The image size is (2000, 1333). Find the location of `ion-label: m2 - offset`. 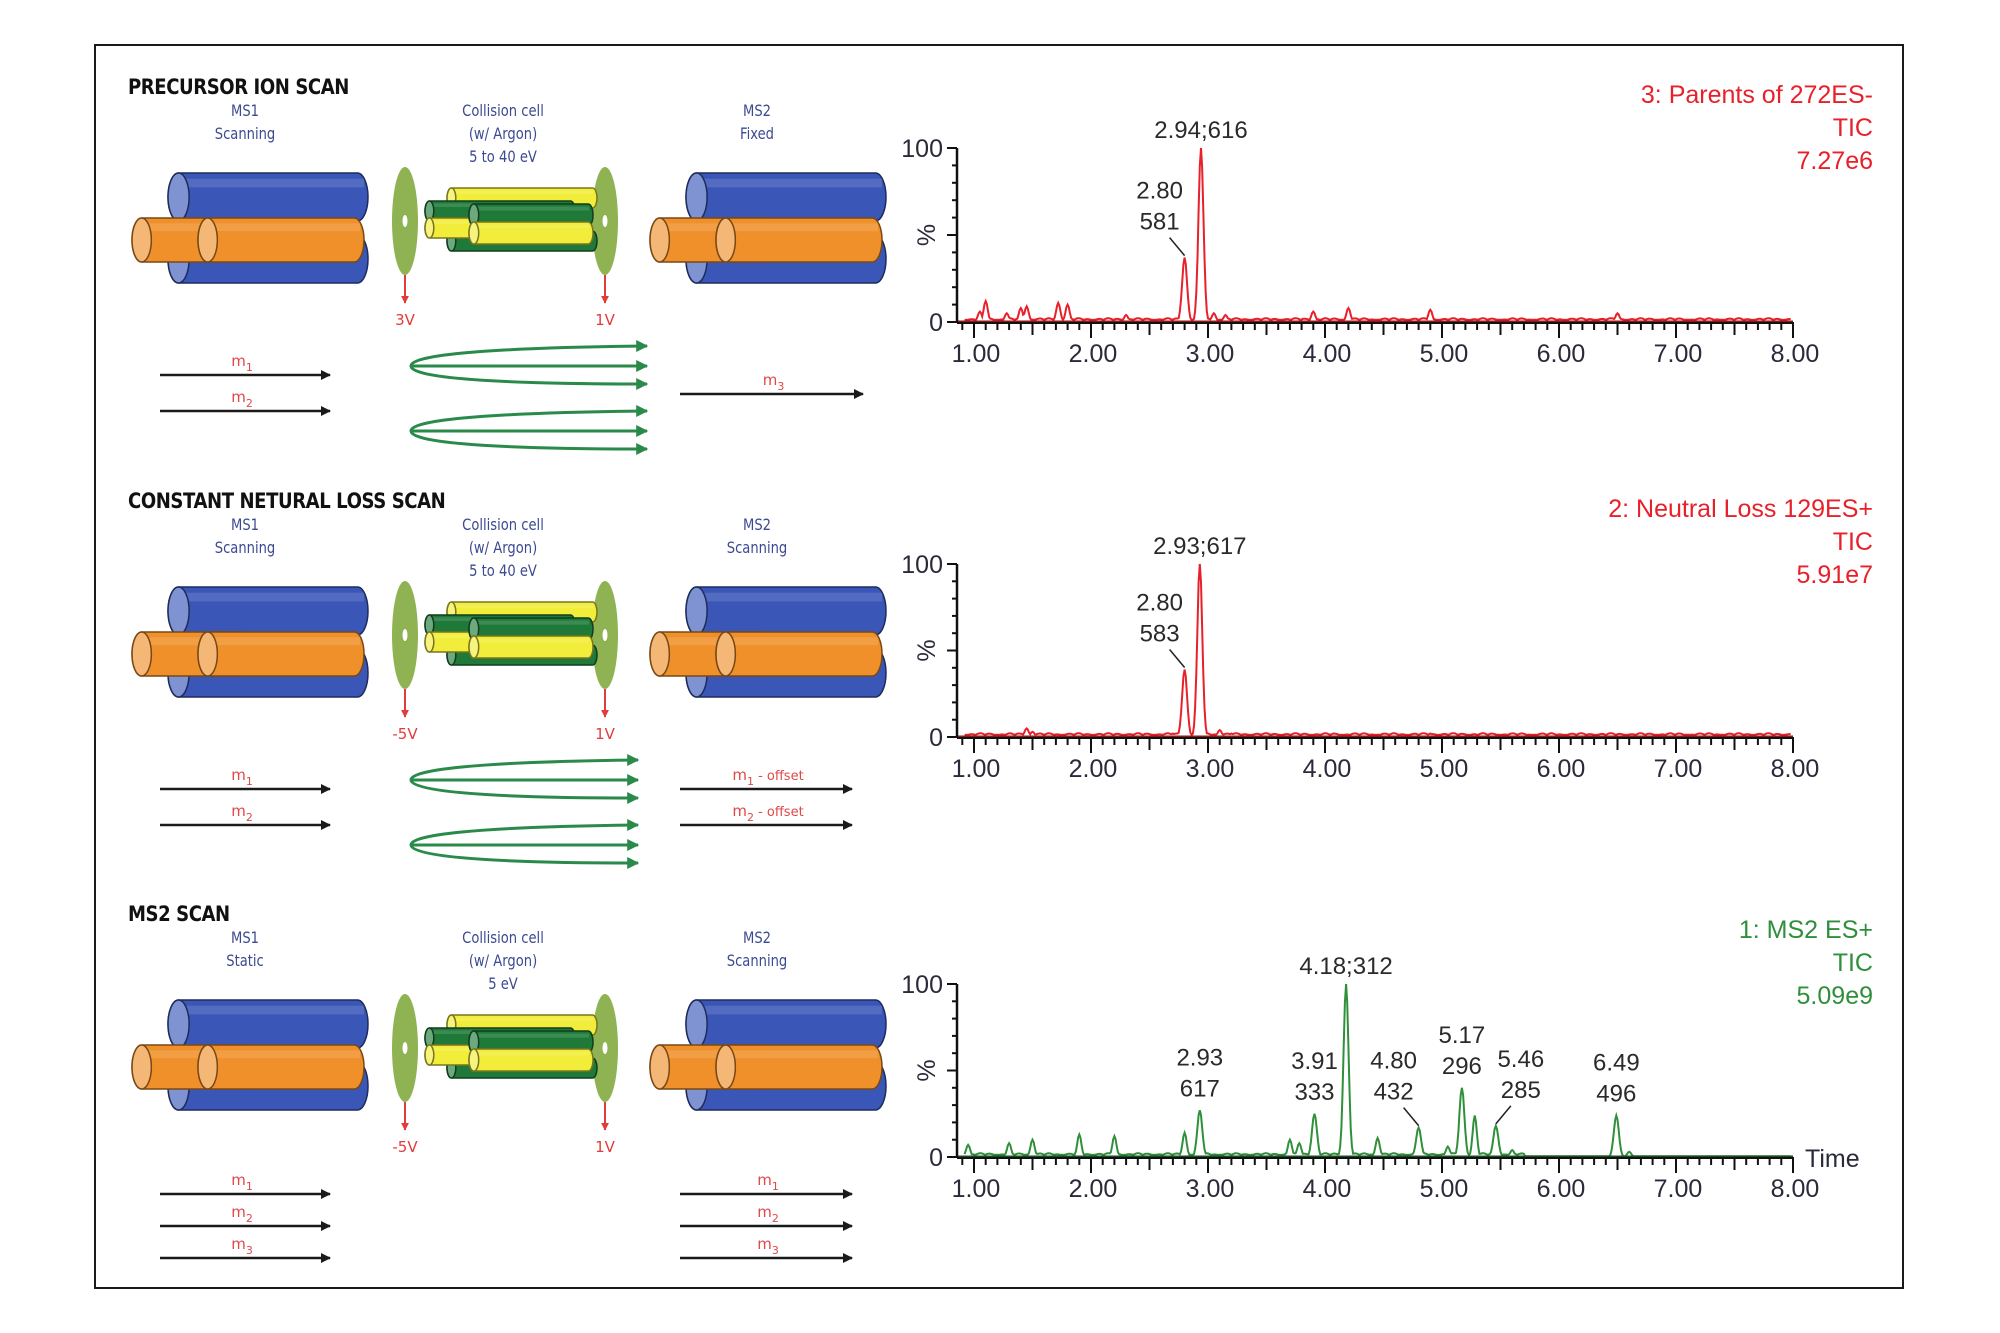

ion-label: m2 - offset is located at coordinates (767, 813).